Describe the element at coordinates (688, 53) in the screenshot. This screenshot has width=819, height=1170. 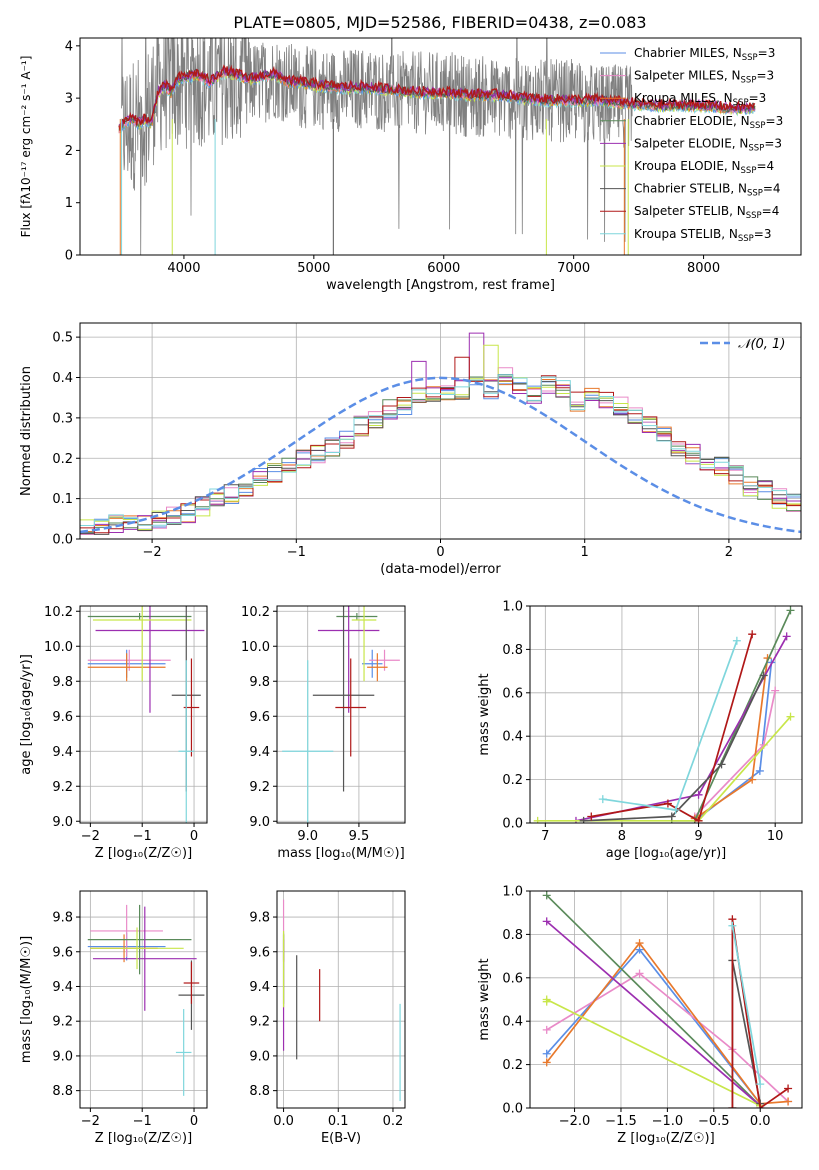
I see `legend-label: Chabrier MILES, N` at that location.